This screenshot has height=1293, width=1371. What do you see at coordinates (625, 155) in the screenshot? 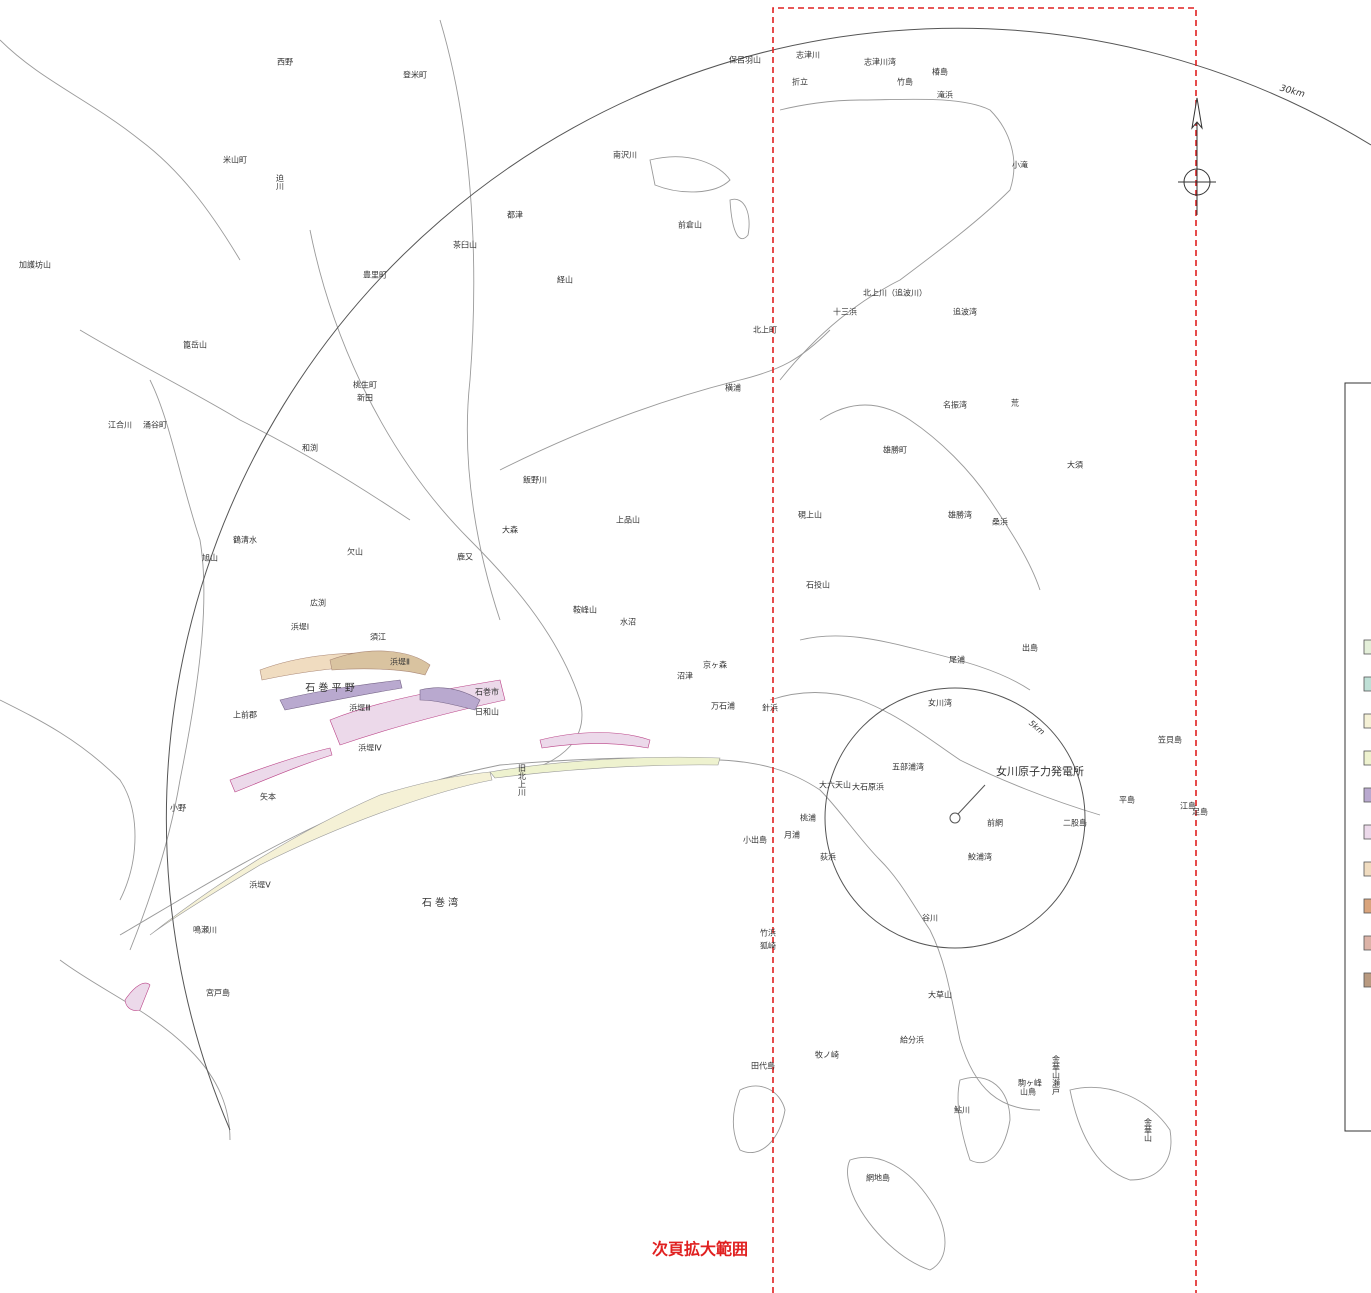
I see `place-label: 南沢川` at bounding box center [625, 155].